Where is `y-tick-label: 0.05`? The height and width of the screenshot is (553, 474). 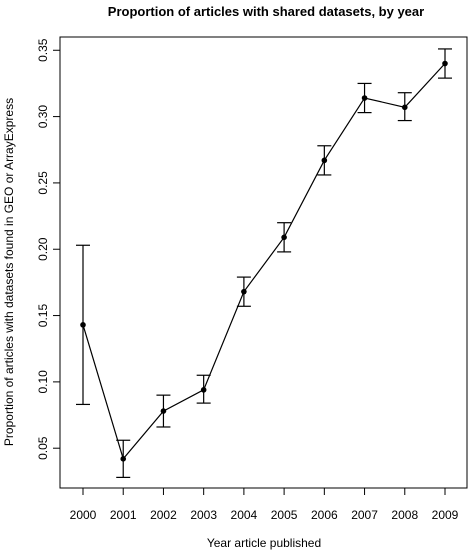
y-tick-label: 0.05 is located at coordinates (43, 448).